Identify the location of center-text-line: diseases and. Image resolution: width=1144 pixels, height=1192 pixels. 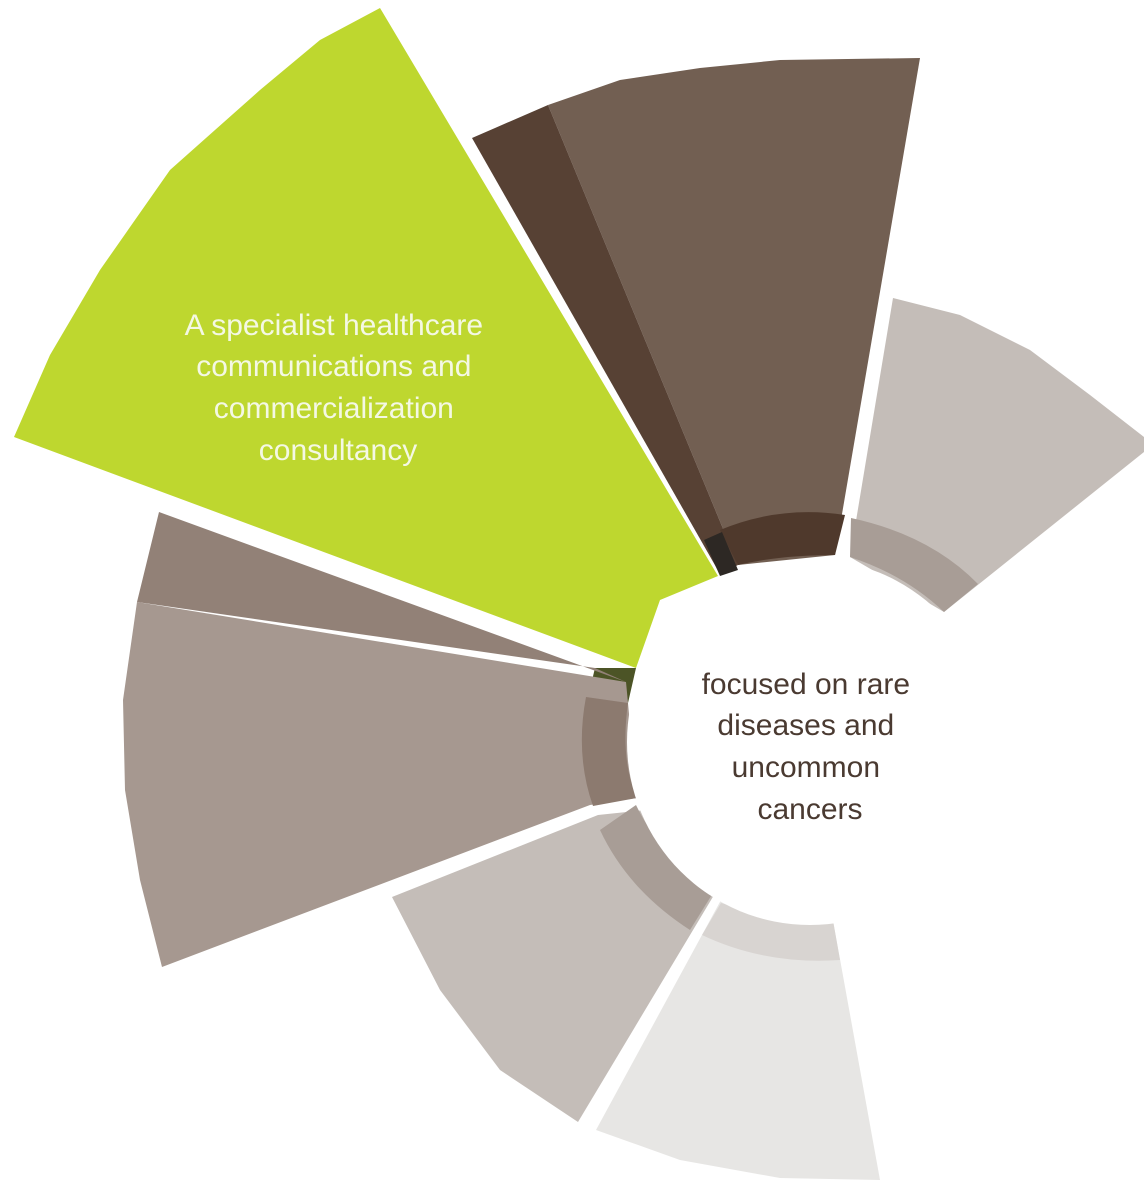
(805, 725).